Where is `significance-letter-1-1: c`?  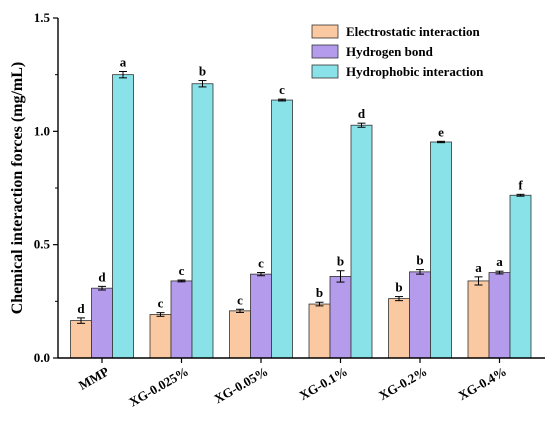 significance-letter-1-1: c is located at coordinates (182, 270).